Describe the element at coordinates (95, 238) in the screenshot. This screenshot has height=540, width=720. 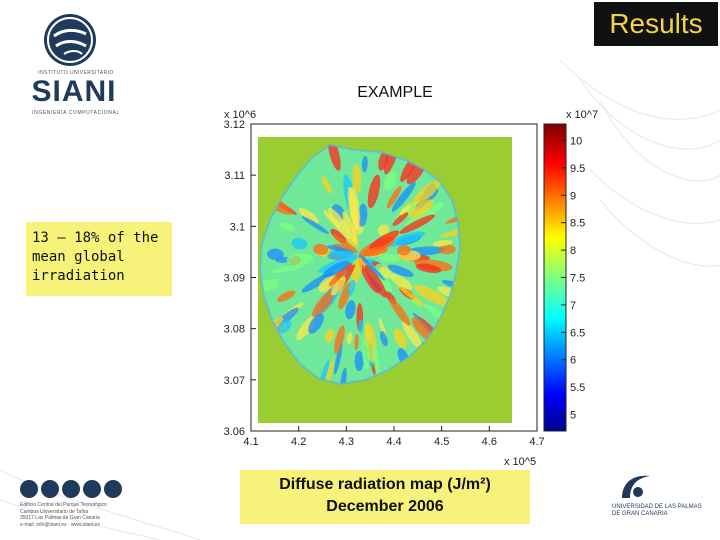
I see `note-line-1: 13 – 18% of the` at that location.